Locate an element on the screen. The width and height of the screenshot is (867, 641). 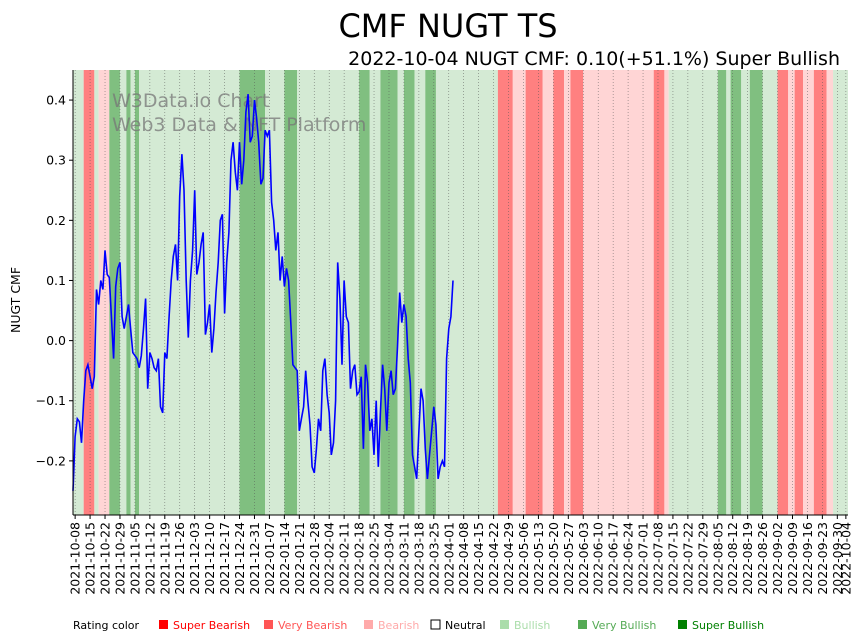
x-tick-label-0: 2021-10-08 is located at coordinates (75, 558).